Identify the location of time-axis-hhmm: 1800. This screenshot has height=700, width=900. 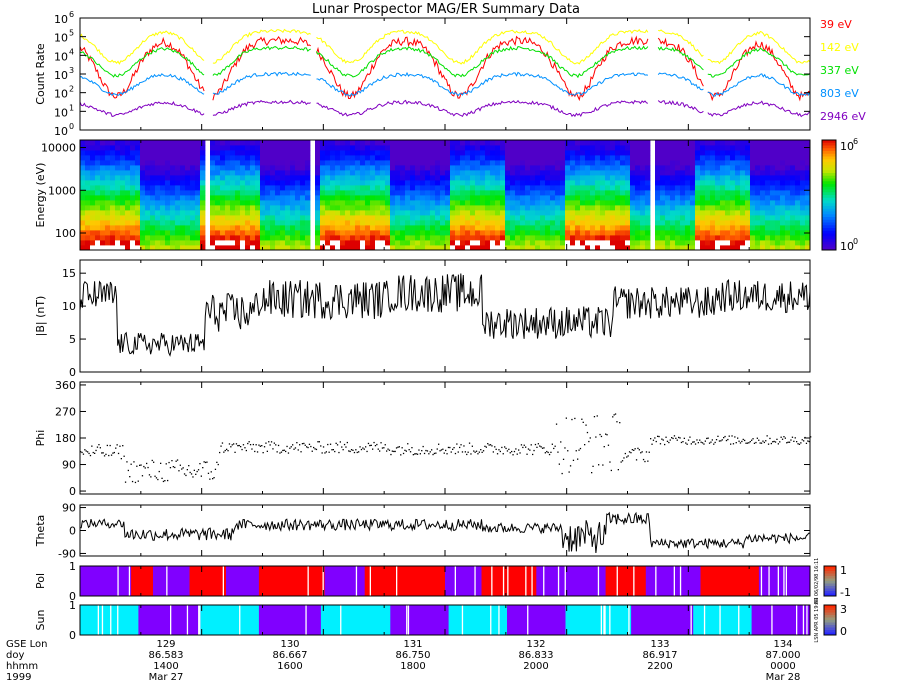
(412, 666).